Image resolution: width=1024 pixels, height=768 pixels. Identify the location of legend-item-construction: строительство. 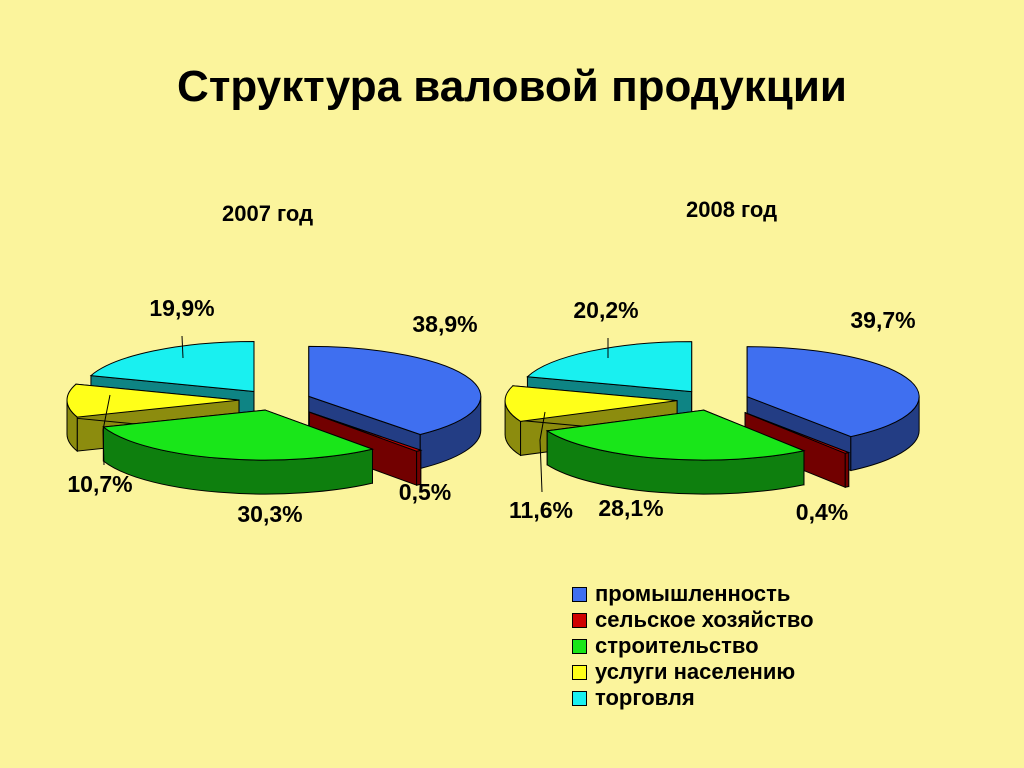
(693, 646).